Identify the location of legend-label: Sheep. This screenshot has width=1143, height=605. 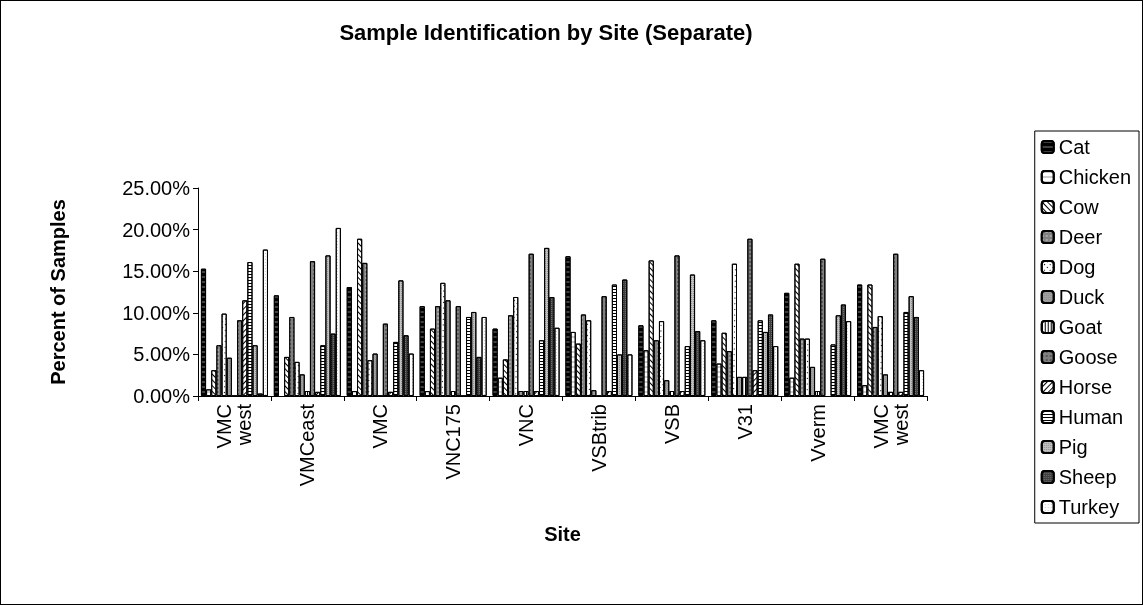
(1087, 477).